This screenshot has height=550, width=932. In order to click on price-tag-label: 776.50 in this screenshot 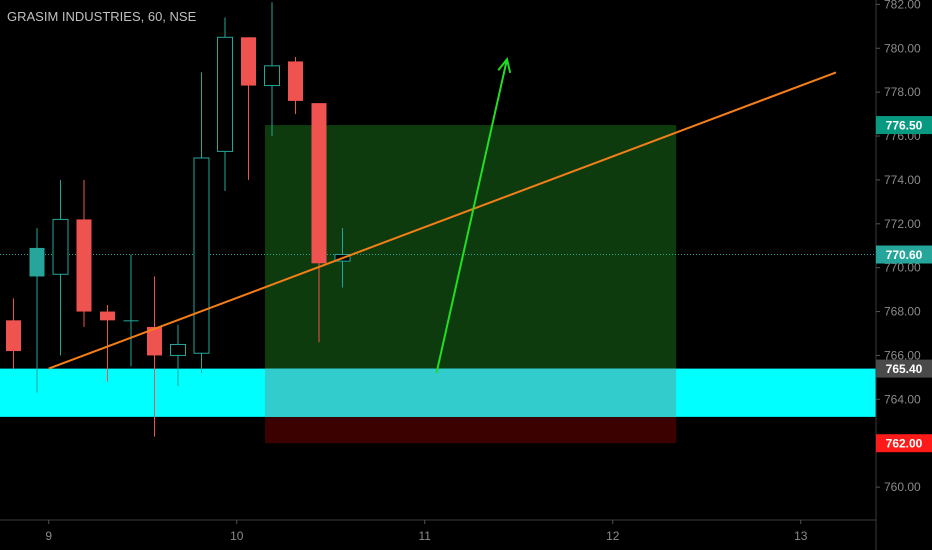, I will do `click(904, 126)`.